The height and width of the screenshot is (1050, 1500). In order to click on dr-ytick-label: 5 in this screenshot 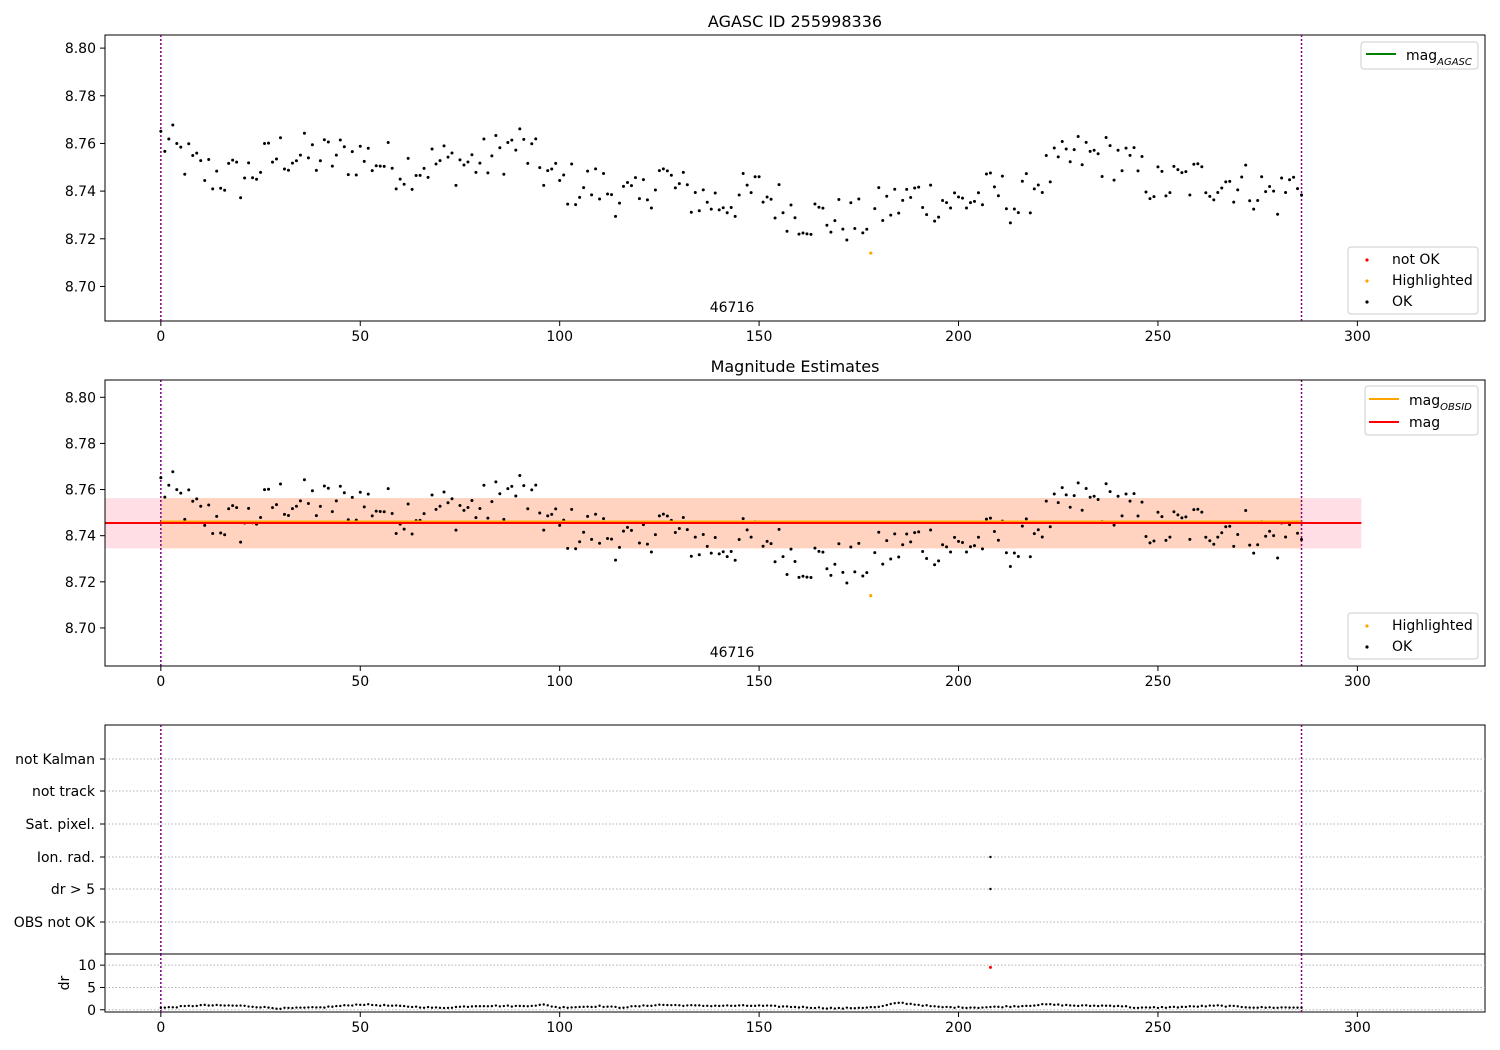, I will do `click(91, 988)`.